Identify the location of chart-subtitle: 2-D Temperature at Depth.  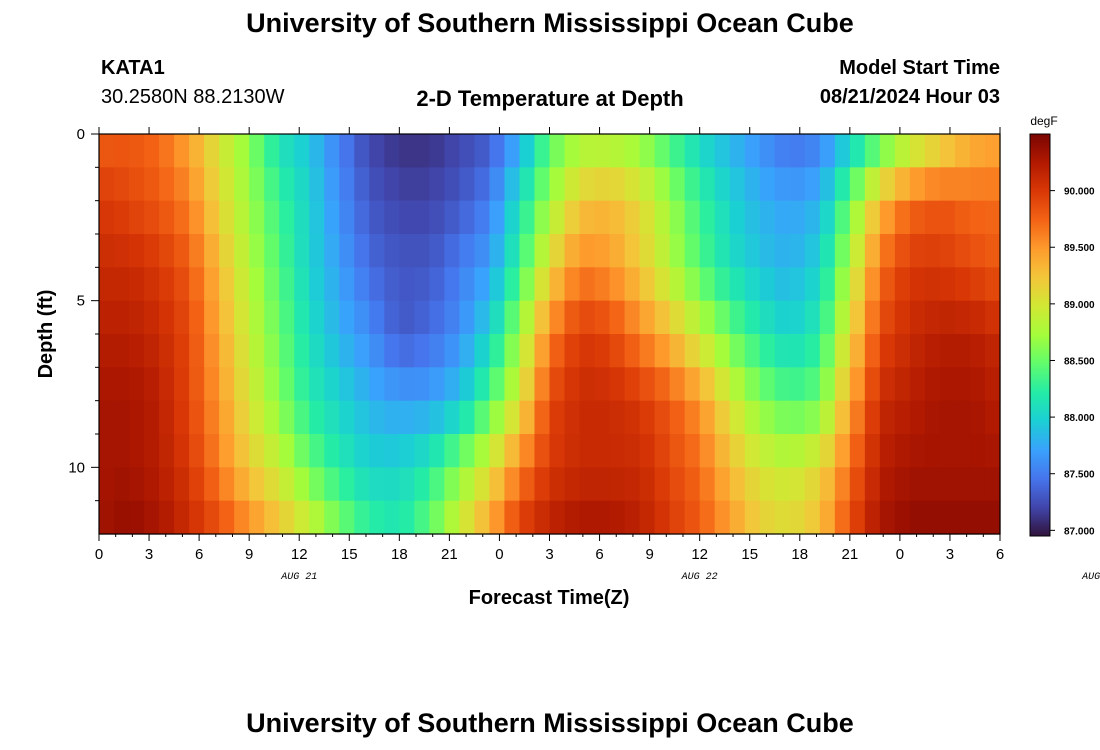
(550, 98).